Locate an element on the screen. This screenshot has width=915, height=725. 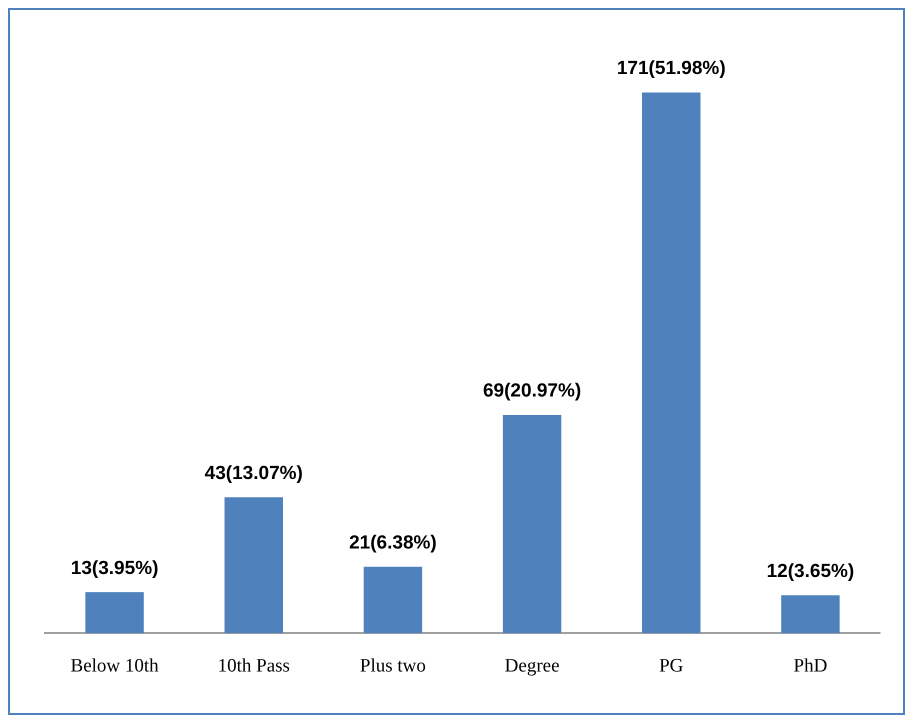
data-label: 21(6.38%) is located at coordinates (393, 543).